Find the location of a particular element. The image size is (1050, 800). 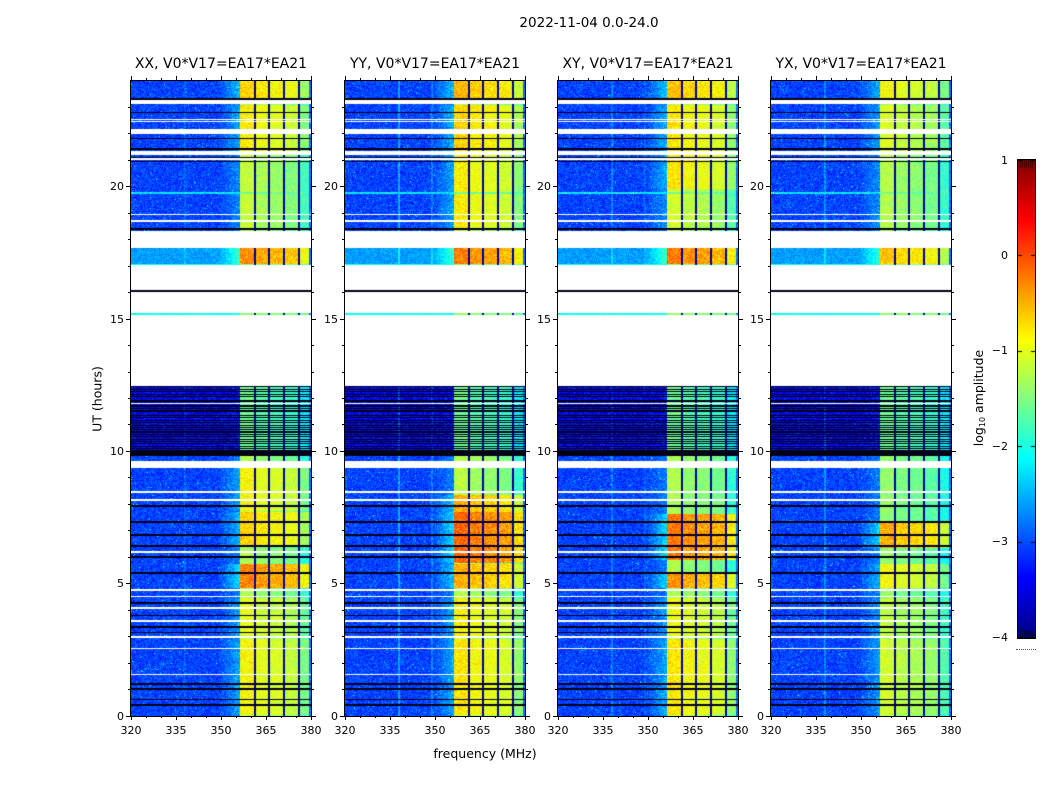

panel-title-xx: XX, V0*V17=EA17*EA21 is located at coordinates (221, 64).